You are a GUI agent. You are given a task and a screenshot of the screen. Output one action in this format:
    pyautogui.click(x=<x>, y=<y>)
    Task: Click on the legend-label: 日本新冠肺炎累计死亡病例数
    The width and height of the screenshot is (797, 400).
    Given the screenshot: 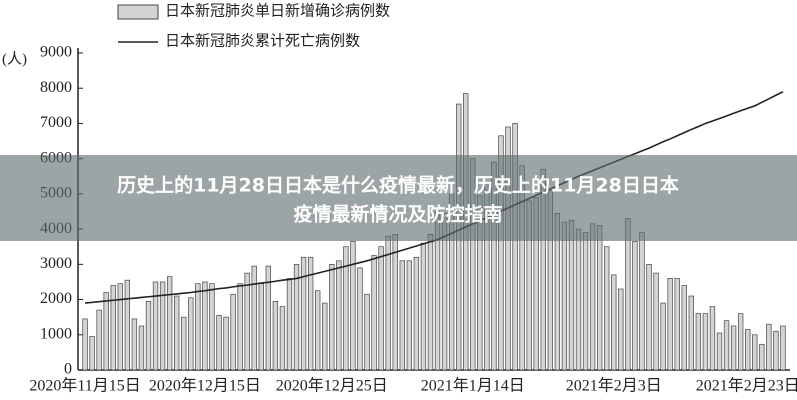 What is the action you would take?
    pyautogui.click(x=262, y=40)
    